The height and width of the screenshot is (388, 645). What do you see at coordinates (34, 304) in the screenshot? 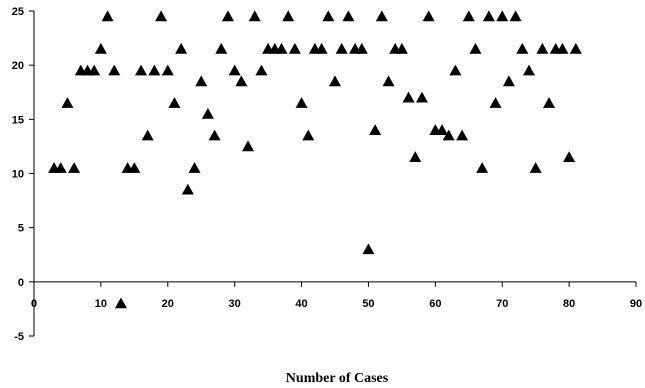
I see `x-tick-label: 0` at bounding box center [34, 304].